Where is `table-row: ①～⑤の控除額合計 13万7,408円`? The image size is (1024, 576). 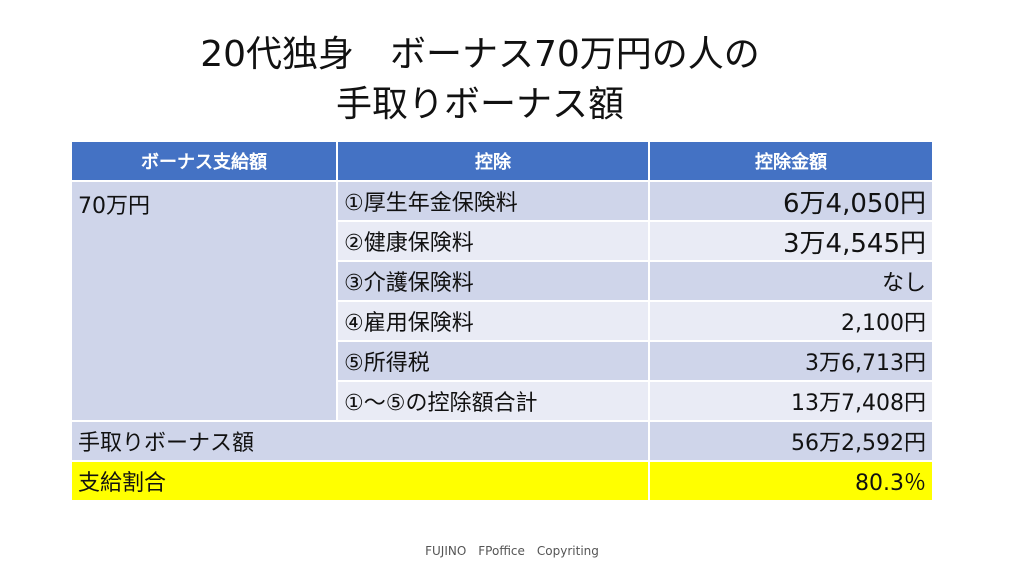 table-row: ①～⑤の控除額合計 13万7,408円 is located at coordinates (502, 401).